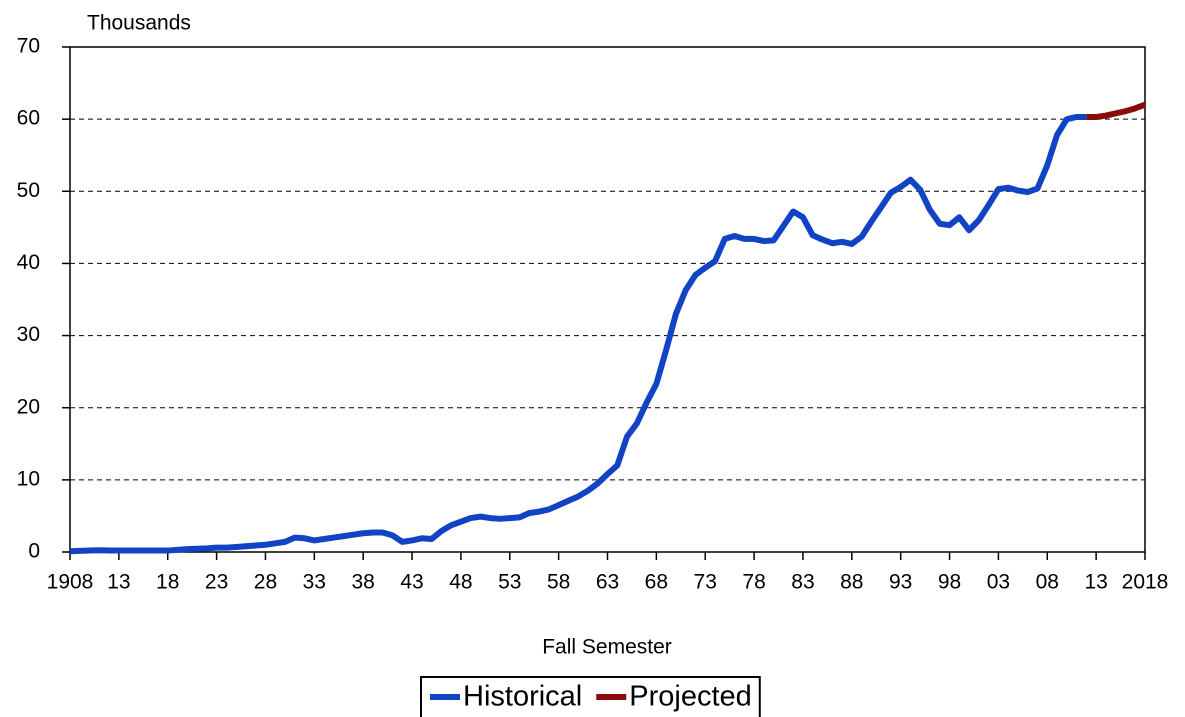 The width and height of the screenshot is (1185, 717). I want to click on x-tick-label: 58, so click(558, 582).